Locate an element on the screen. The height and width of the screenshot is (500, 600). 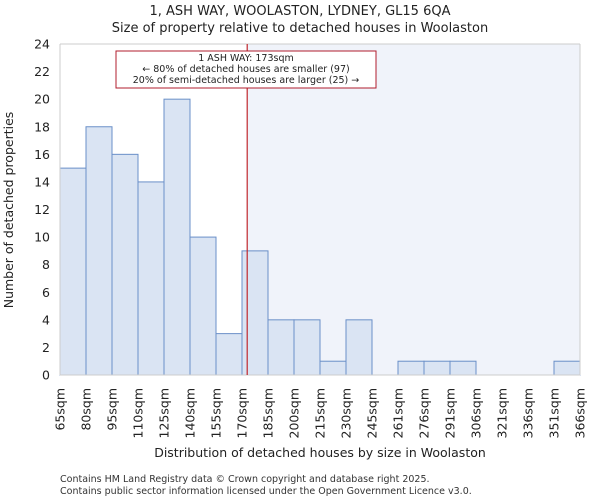
bar-261sqm is located at coordinates (411, 368).